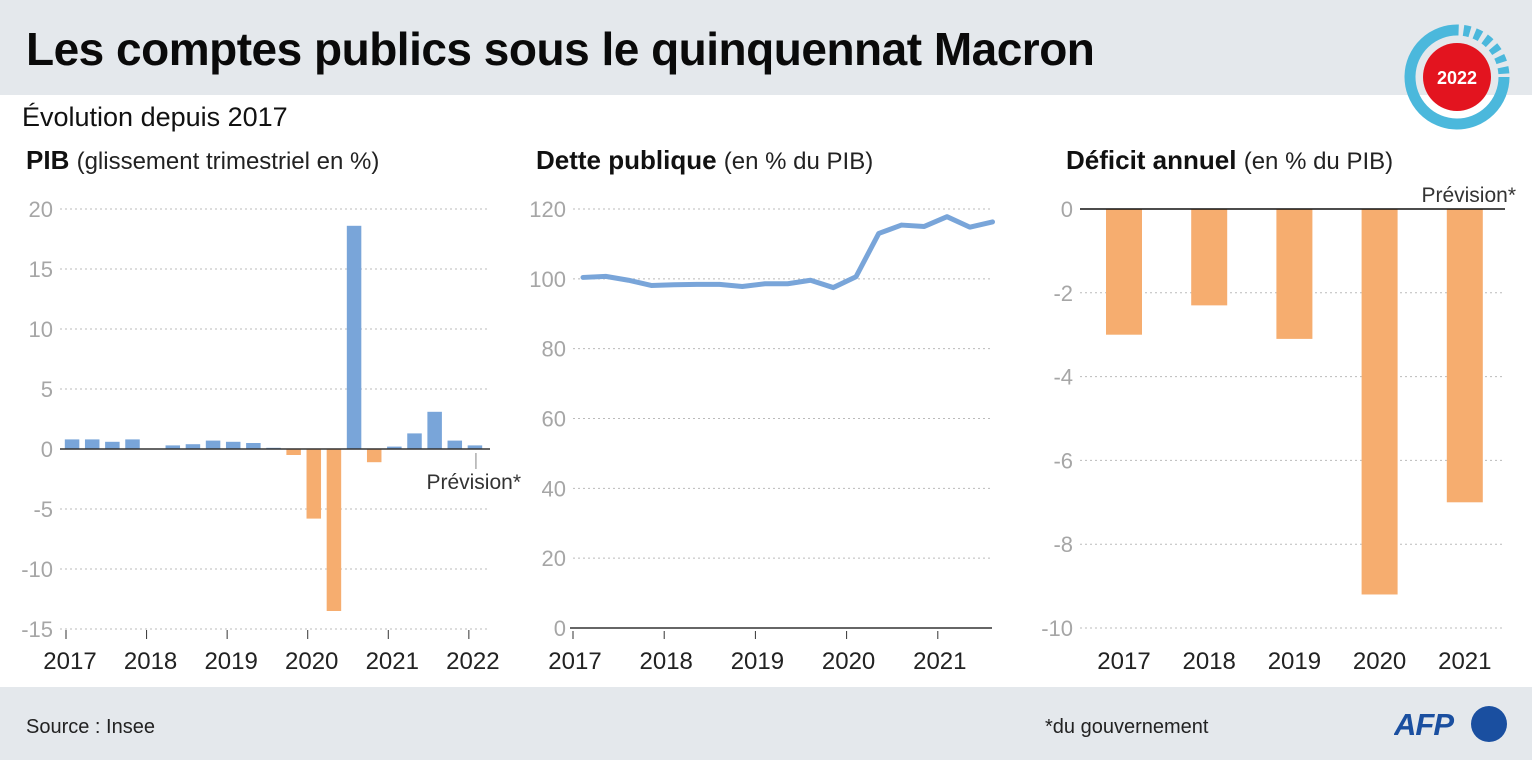 This screenshot has height=760, width=1532. Describe the element at coordinates (547, 279) in the screenshot. I see `y-tick-label: 100` at that location.